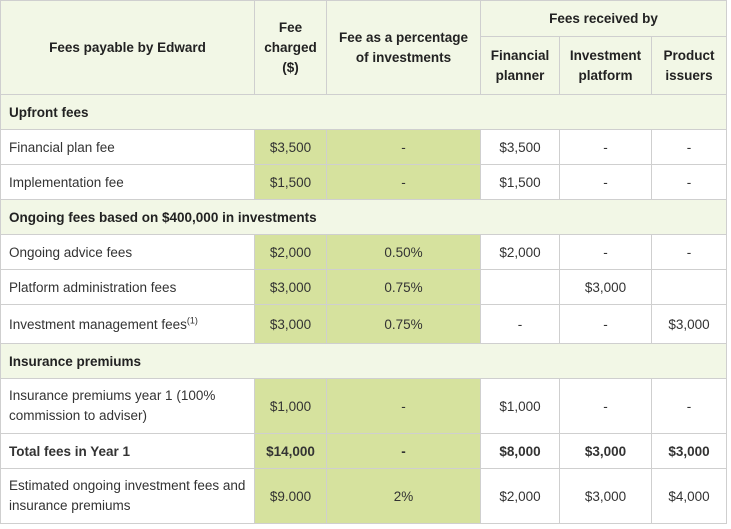 The width and height of the screenshot is (731, 529). I want to click on product-issuers-cell, so click(689, 287).